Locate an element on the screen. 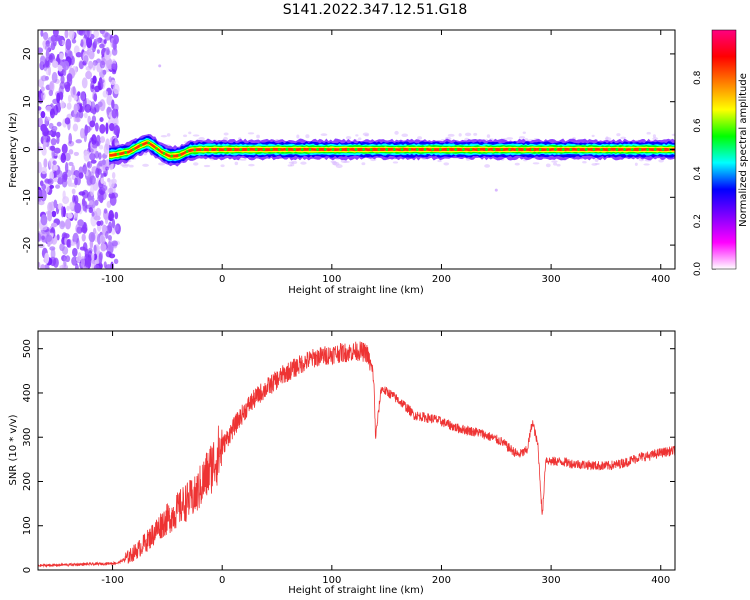 The height and width of the screenshot is (600, 750). bottom-x-tick-label: 0 is located at coordinates (222, 580).